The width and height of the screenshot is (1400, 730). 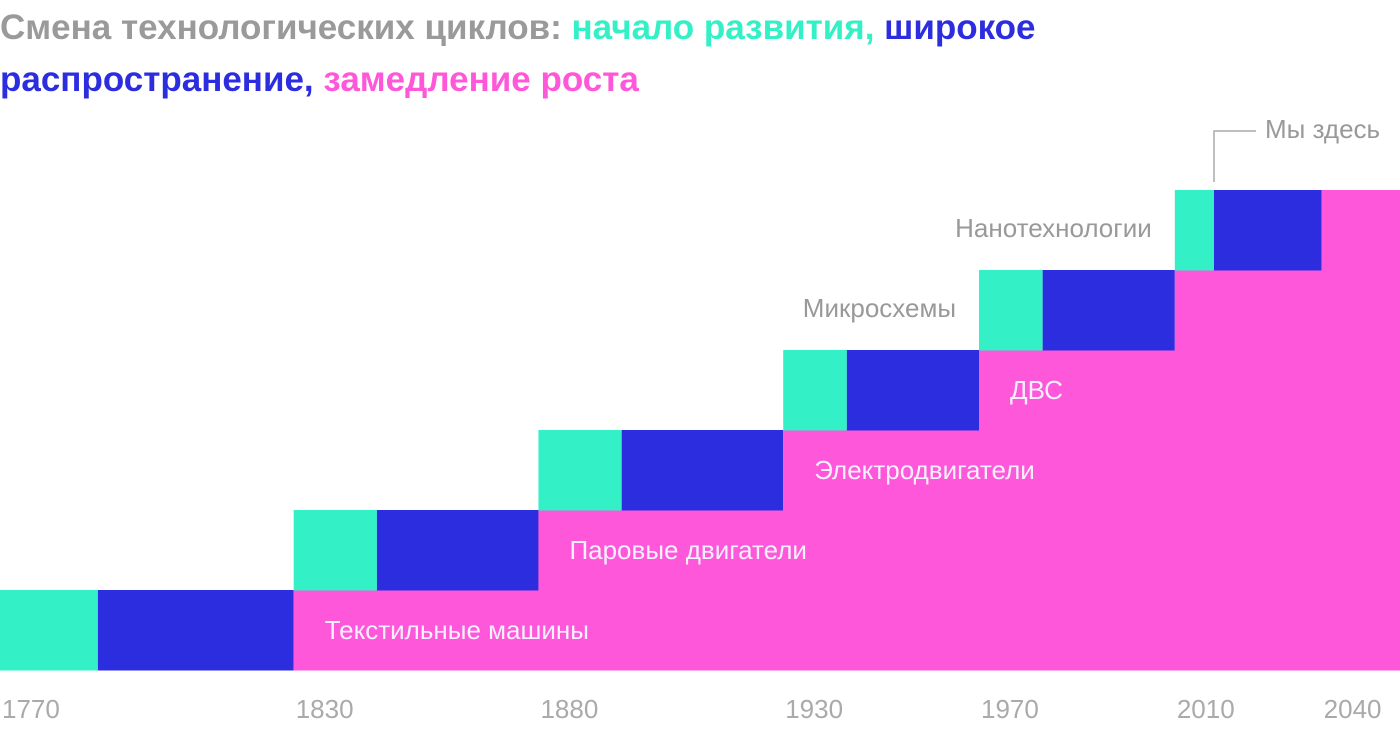 I want to click on category-label: Нанотехнологии, so click(x=1053, y=228).